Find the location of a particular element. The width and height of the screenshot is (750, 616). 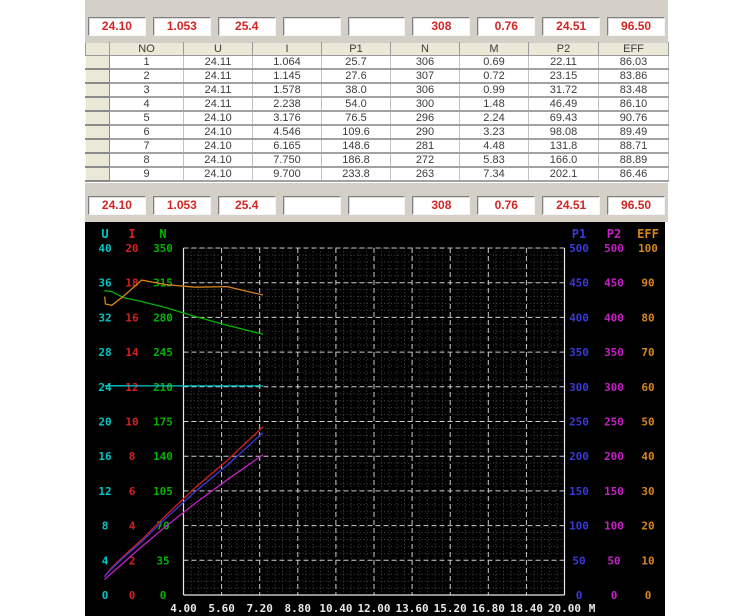

tick-label-u: 12 is located at coordinates (104, 491).